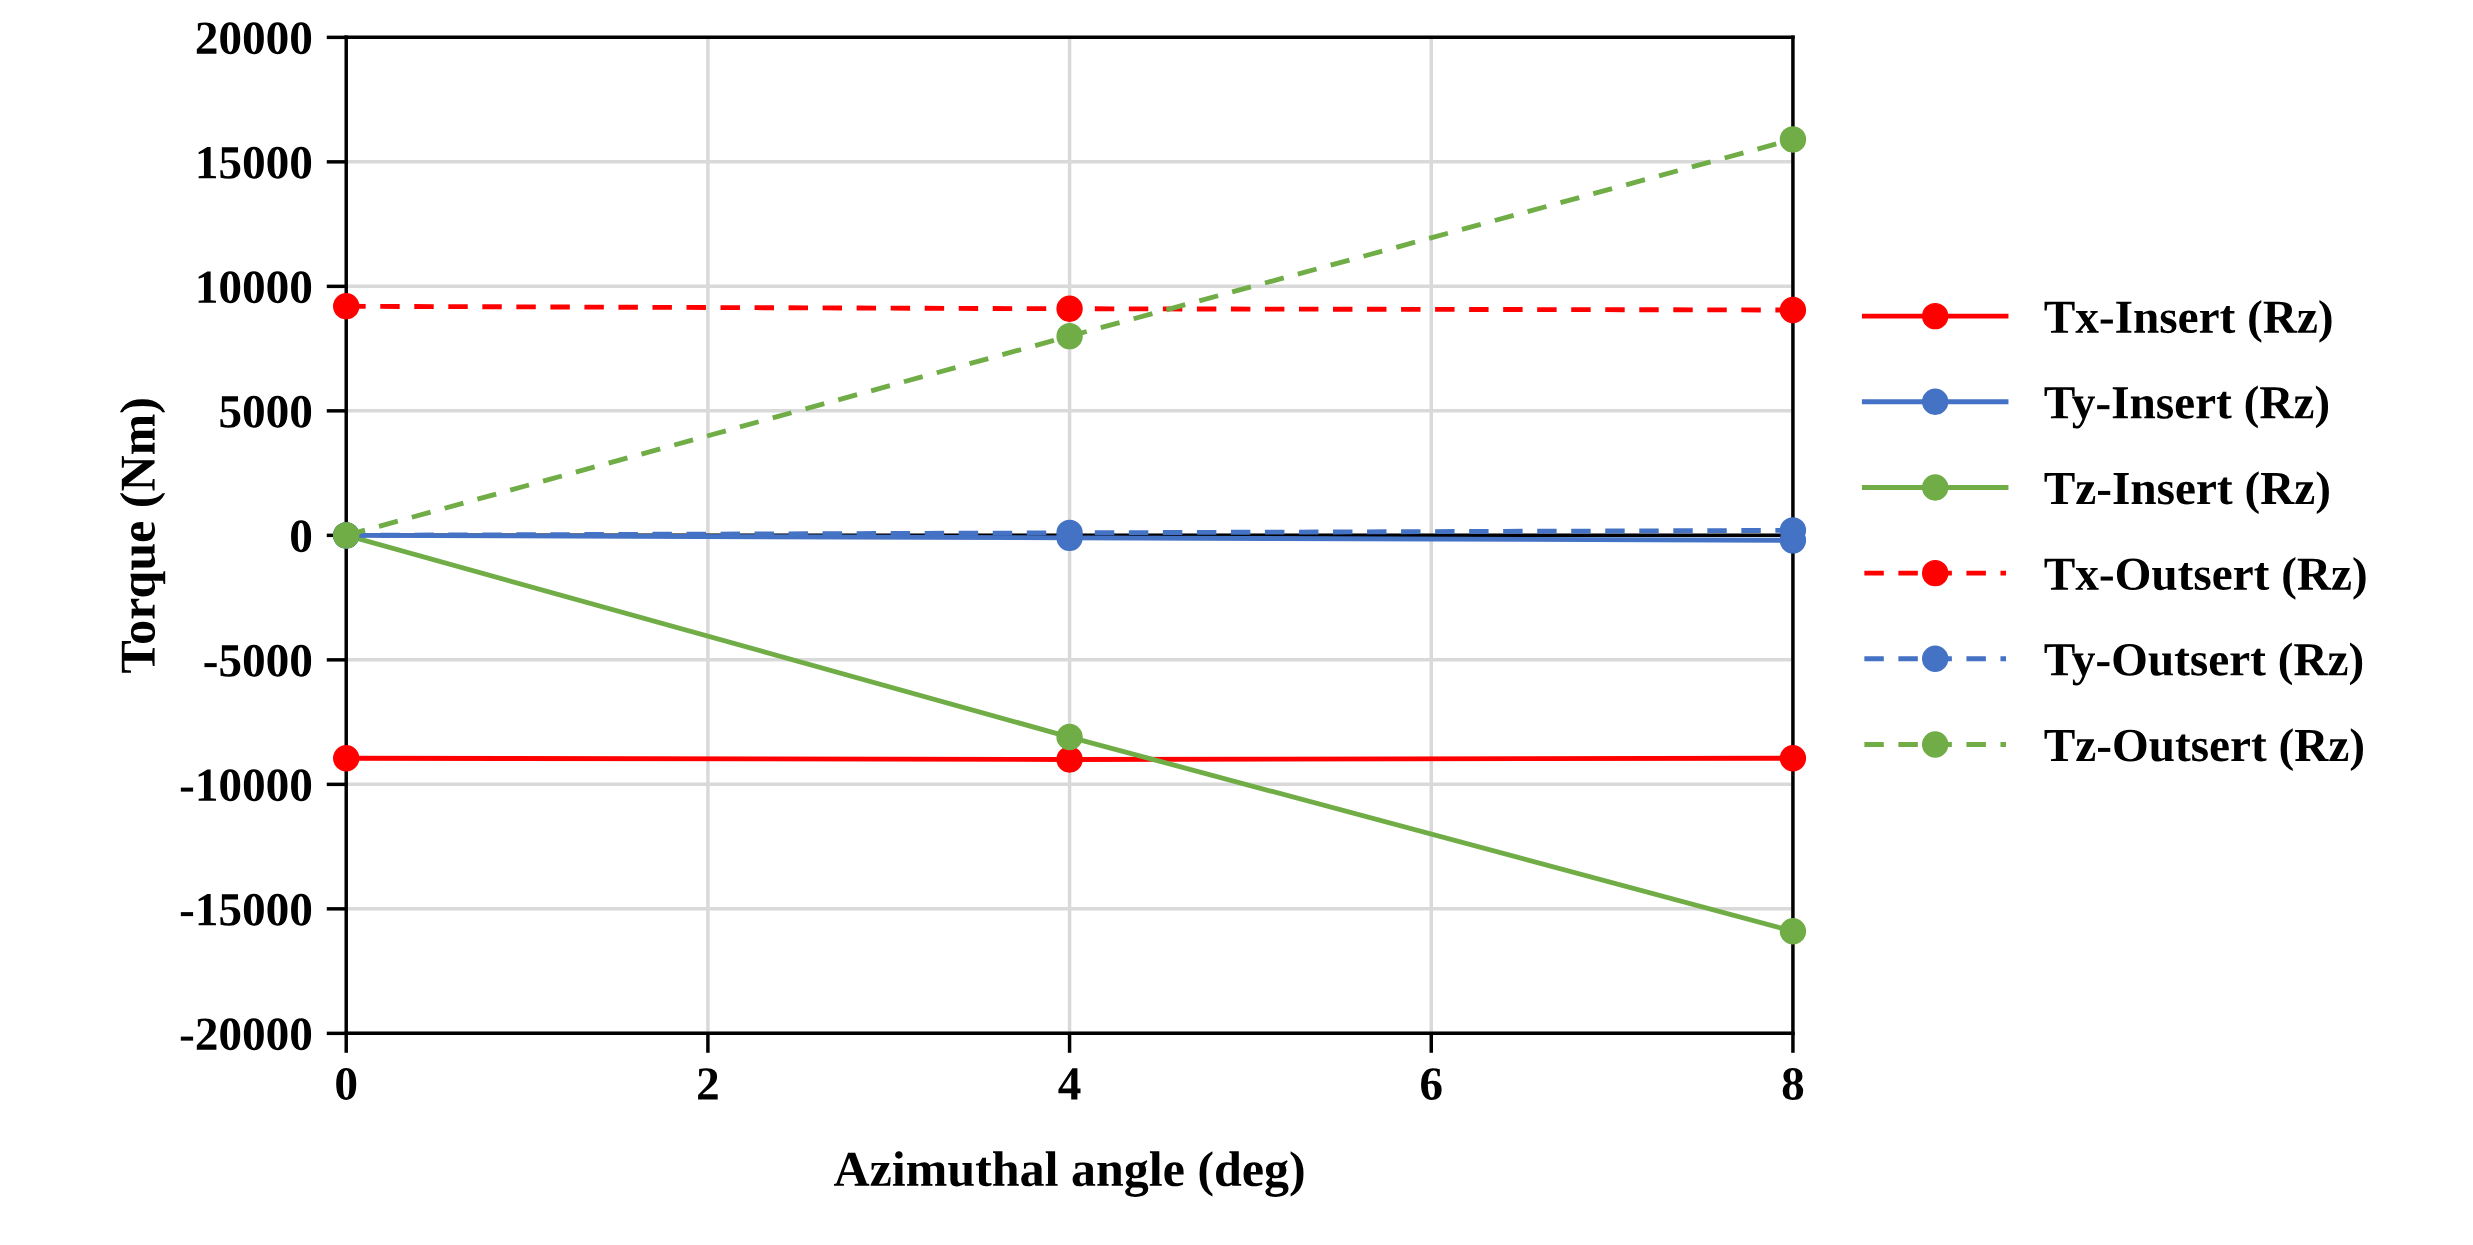 This screenshot has height=1245, width=2473. Describe the element at coordinates (266, 411) in the screenshot. I see `y-tick-label: 5000` at that location.